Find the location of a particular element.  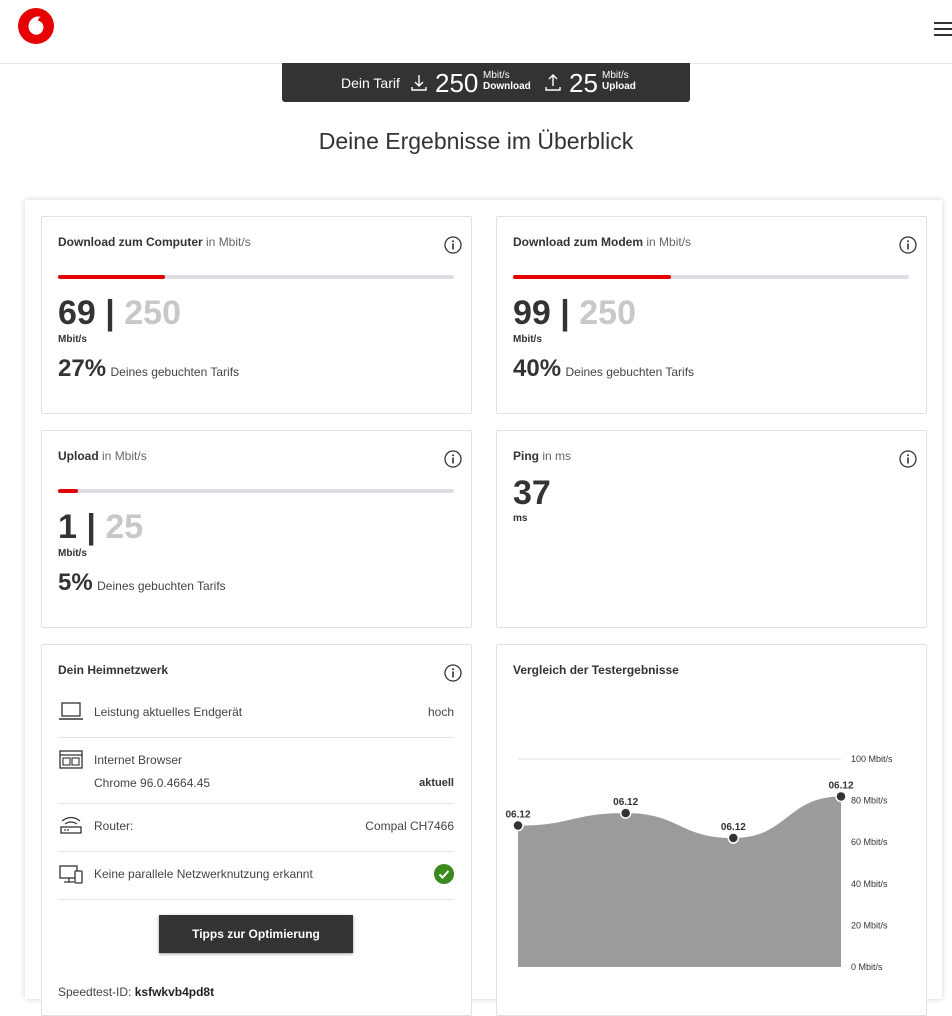

percent-line: 27% Deines gebuchten Tarifs is located at coordinates (148, 369).